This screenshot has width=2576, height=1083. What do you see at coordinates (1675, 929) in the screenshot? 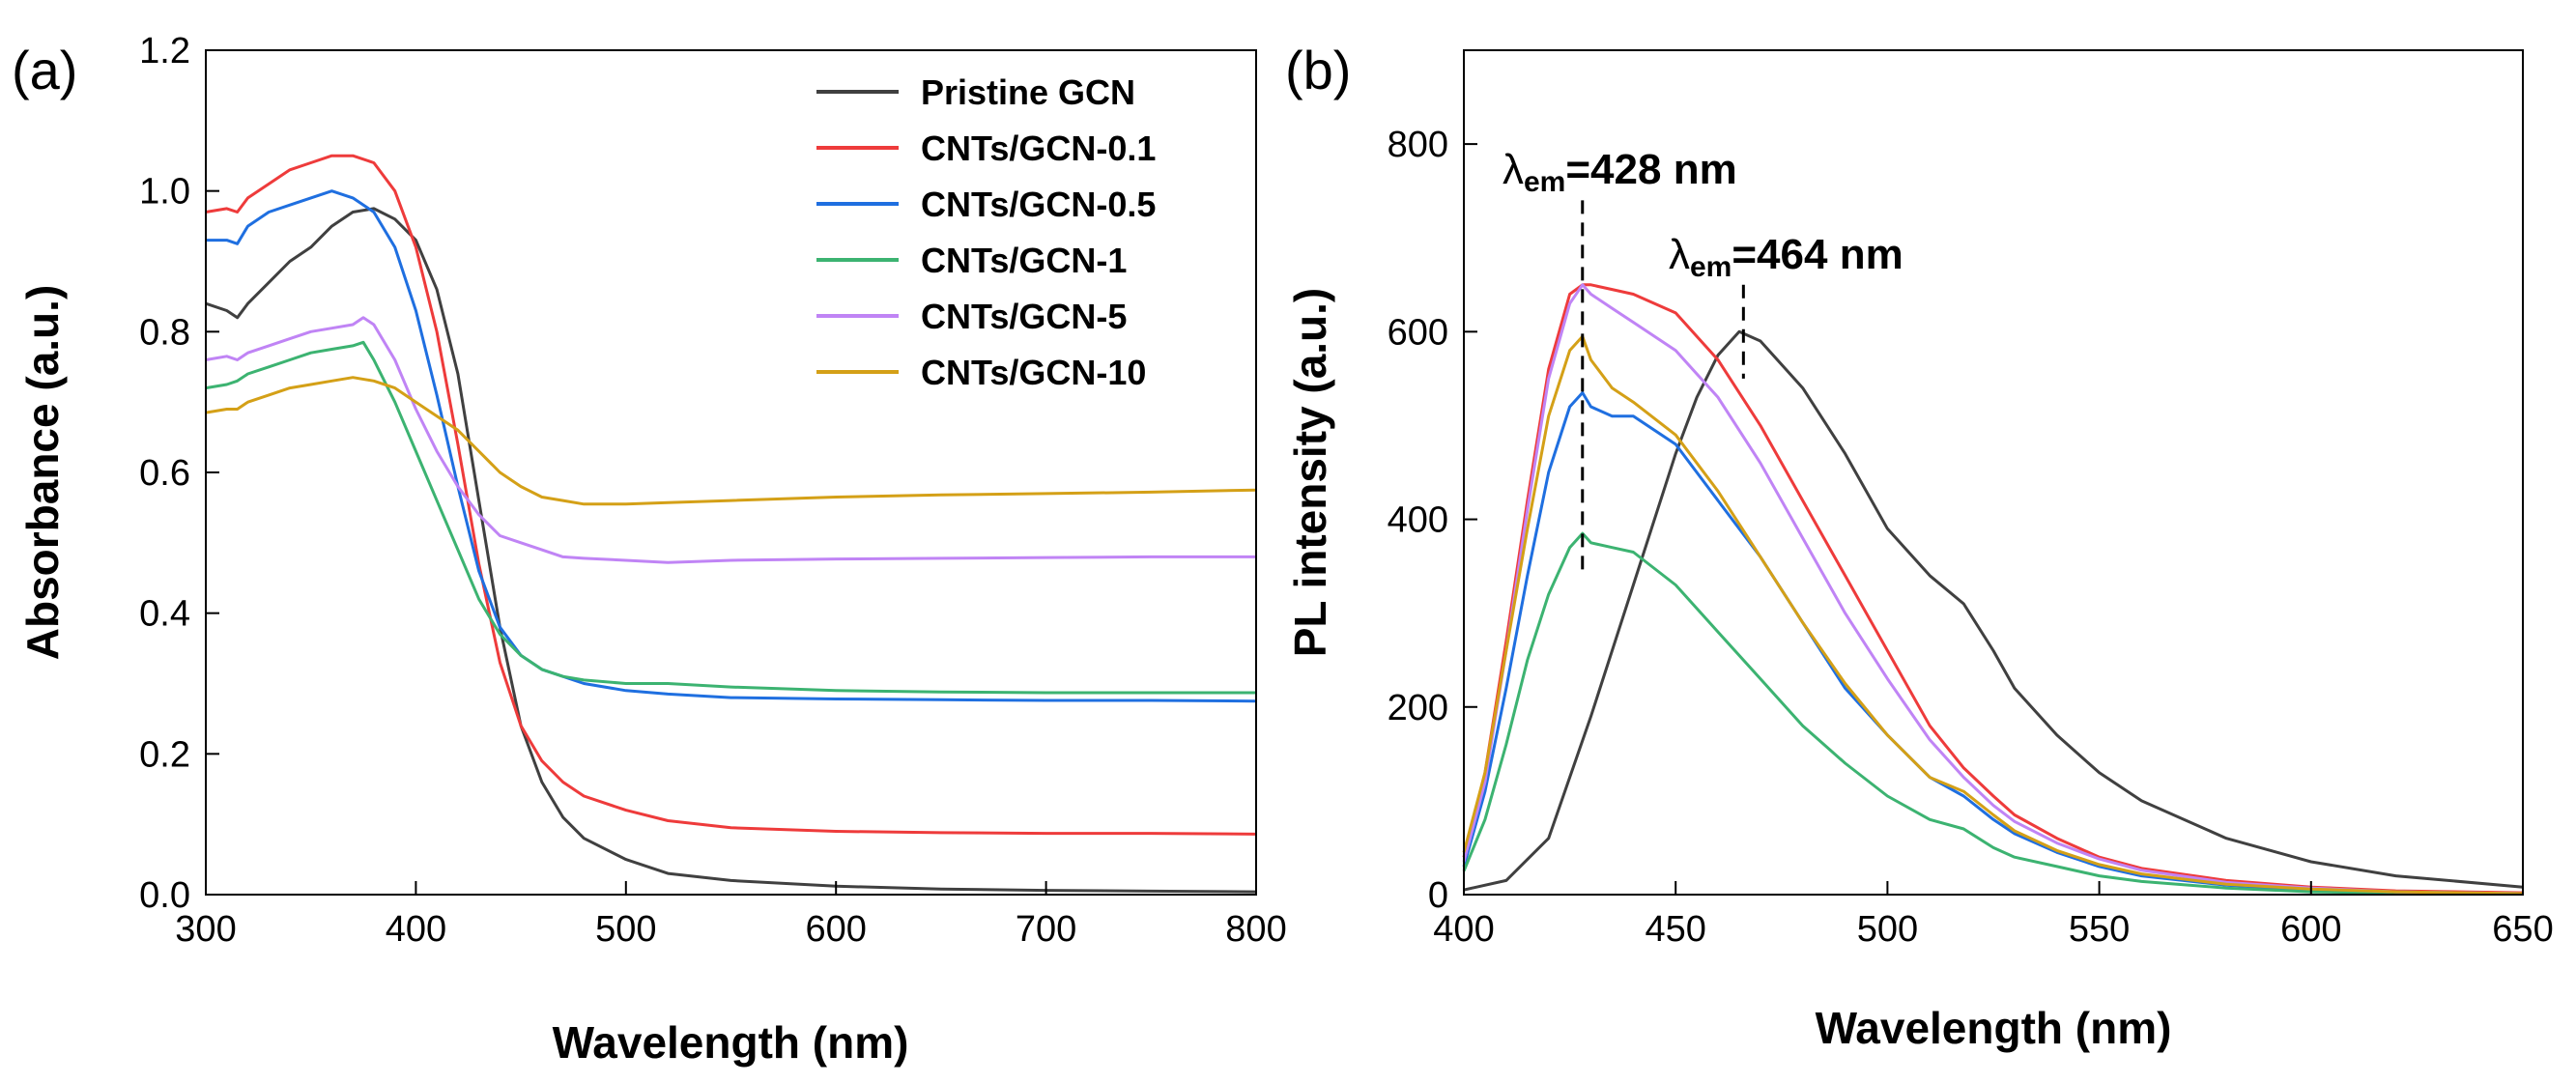
I see `panel-b-x-tick-label: 450` at bounding box center [1675, 929].